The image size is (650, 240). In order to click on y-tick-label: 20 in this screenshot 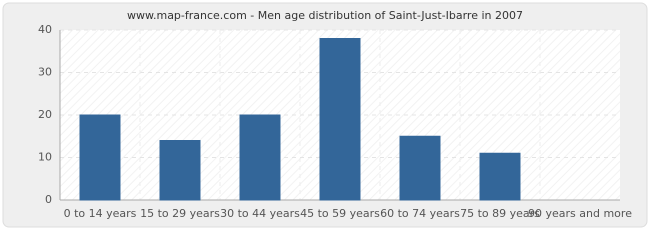, I will do `click(45, 114)`.